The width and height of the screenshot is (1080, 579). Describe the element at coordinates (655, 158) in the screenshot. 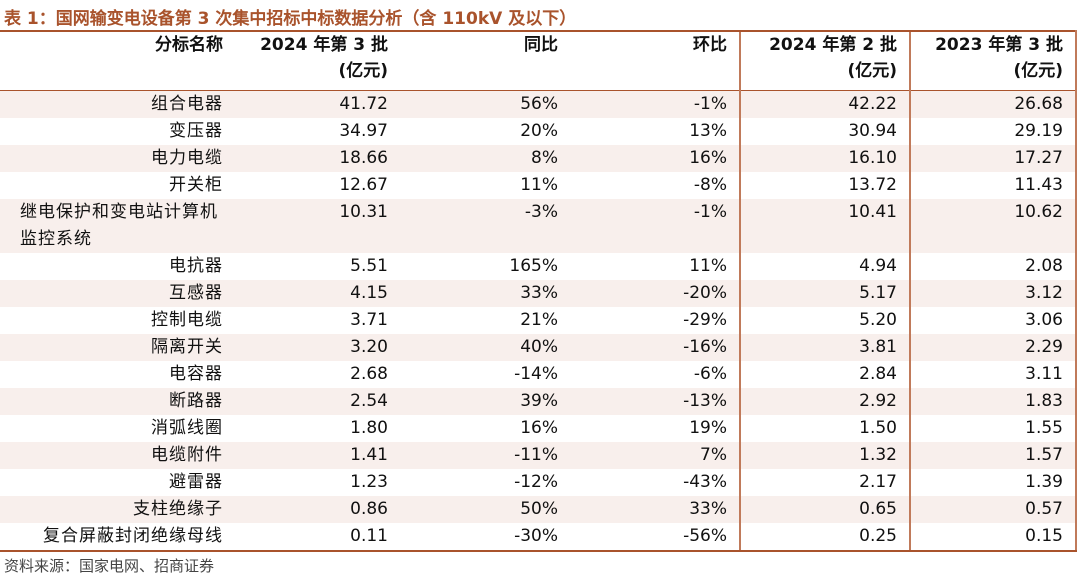

I see `table-cell: 16%` at that location.